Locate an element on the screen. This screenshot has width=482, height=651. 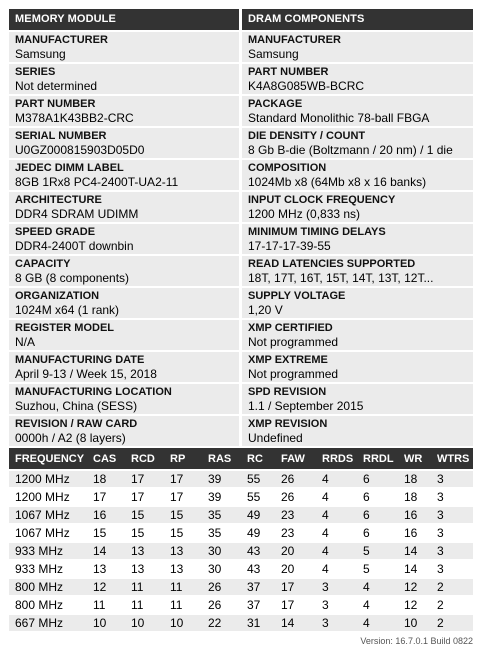
module-field: SPEED GRADE DDR4-2400T downbin is located at coordinates (124, 239).